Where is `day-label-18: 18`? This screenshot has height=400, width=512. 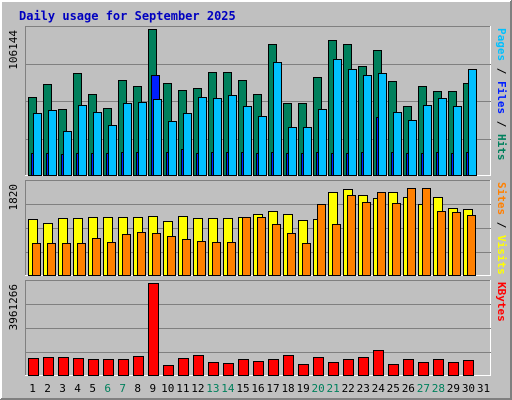
day-label-18: 18 is located at coordinates (287, 388).